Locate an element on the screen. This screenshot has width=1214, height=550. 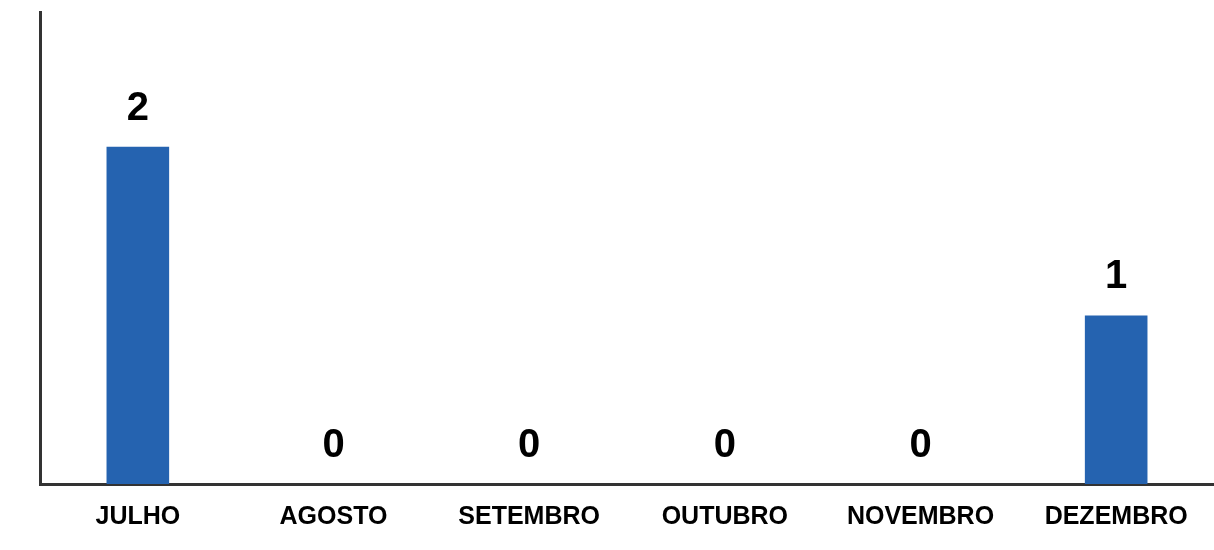
x-tick-label: AGOSTO is located at coordinates (333, 514).